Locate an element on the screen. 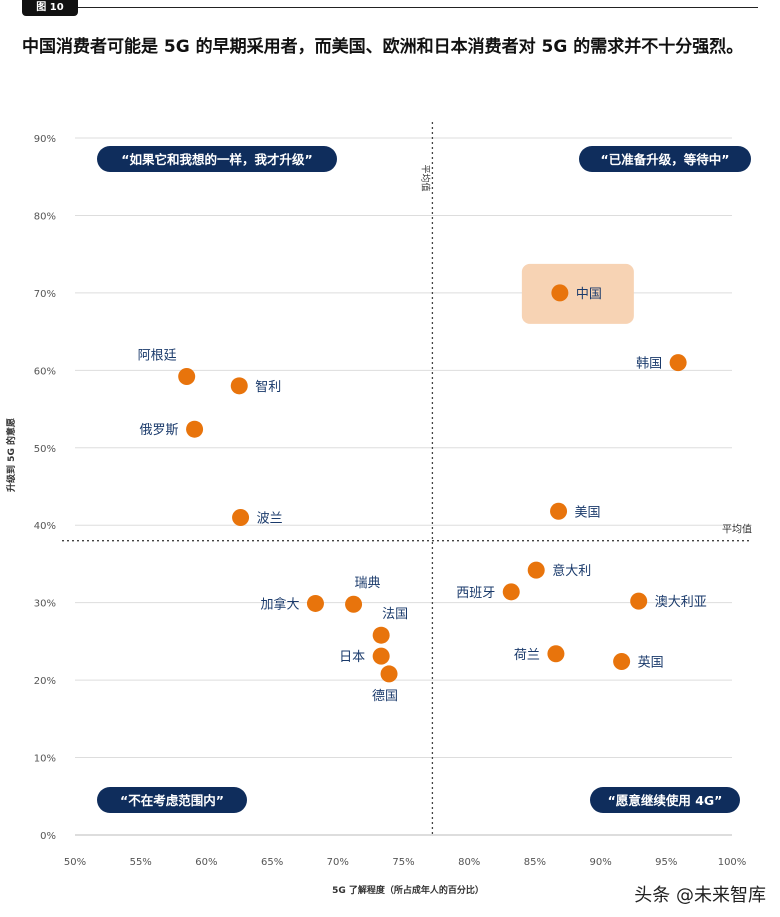  data-label: 英国 is located at coordinates (651, 663).